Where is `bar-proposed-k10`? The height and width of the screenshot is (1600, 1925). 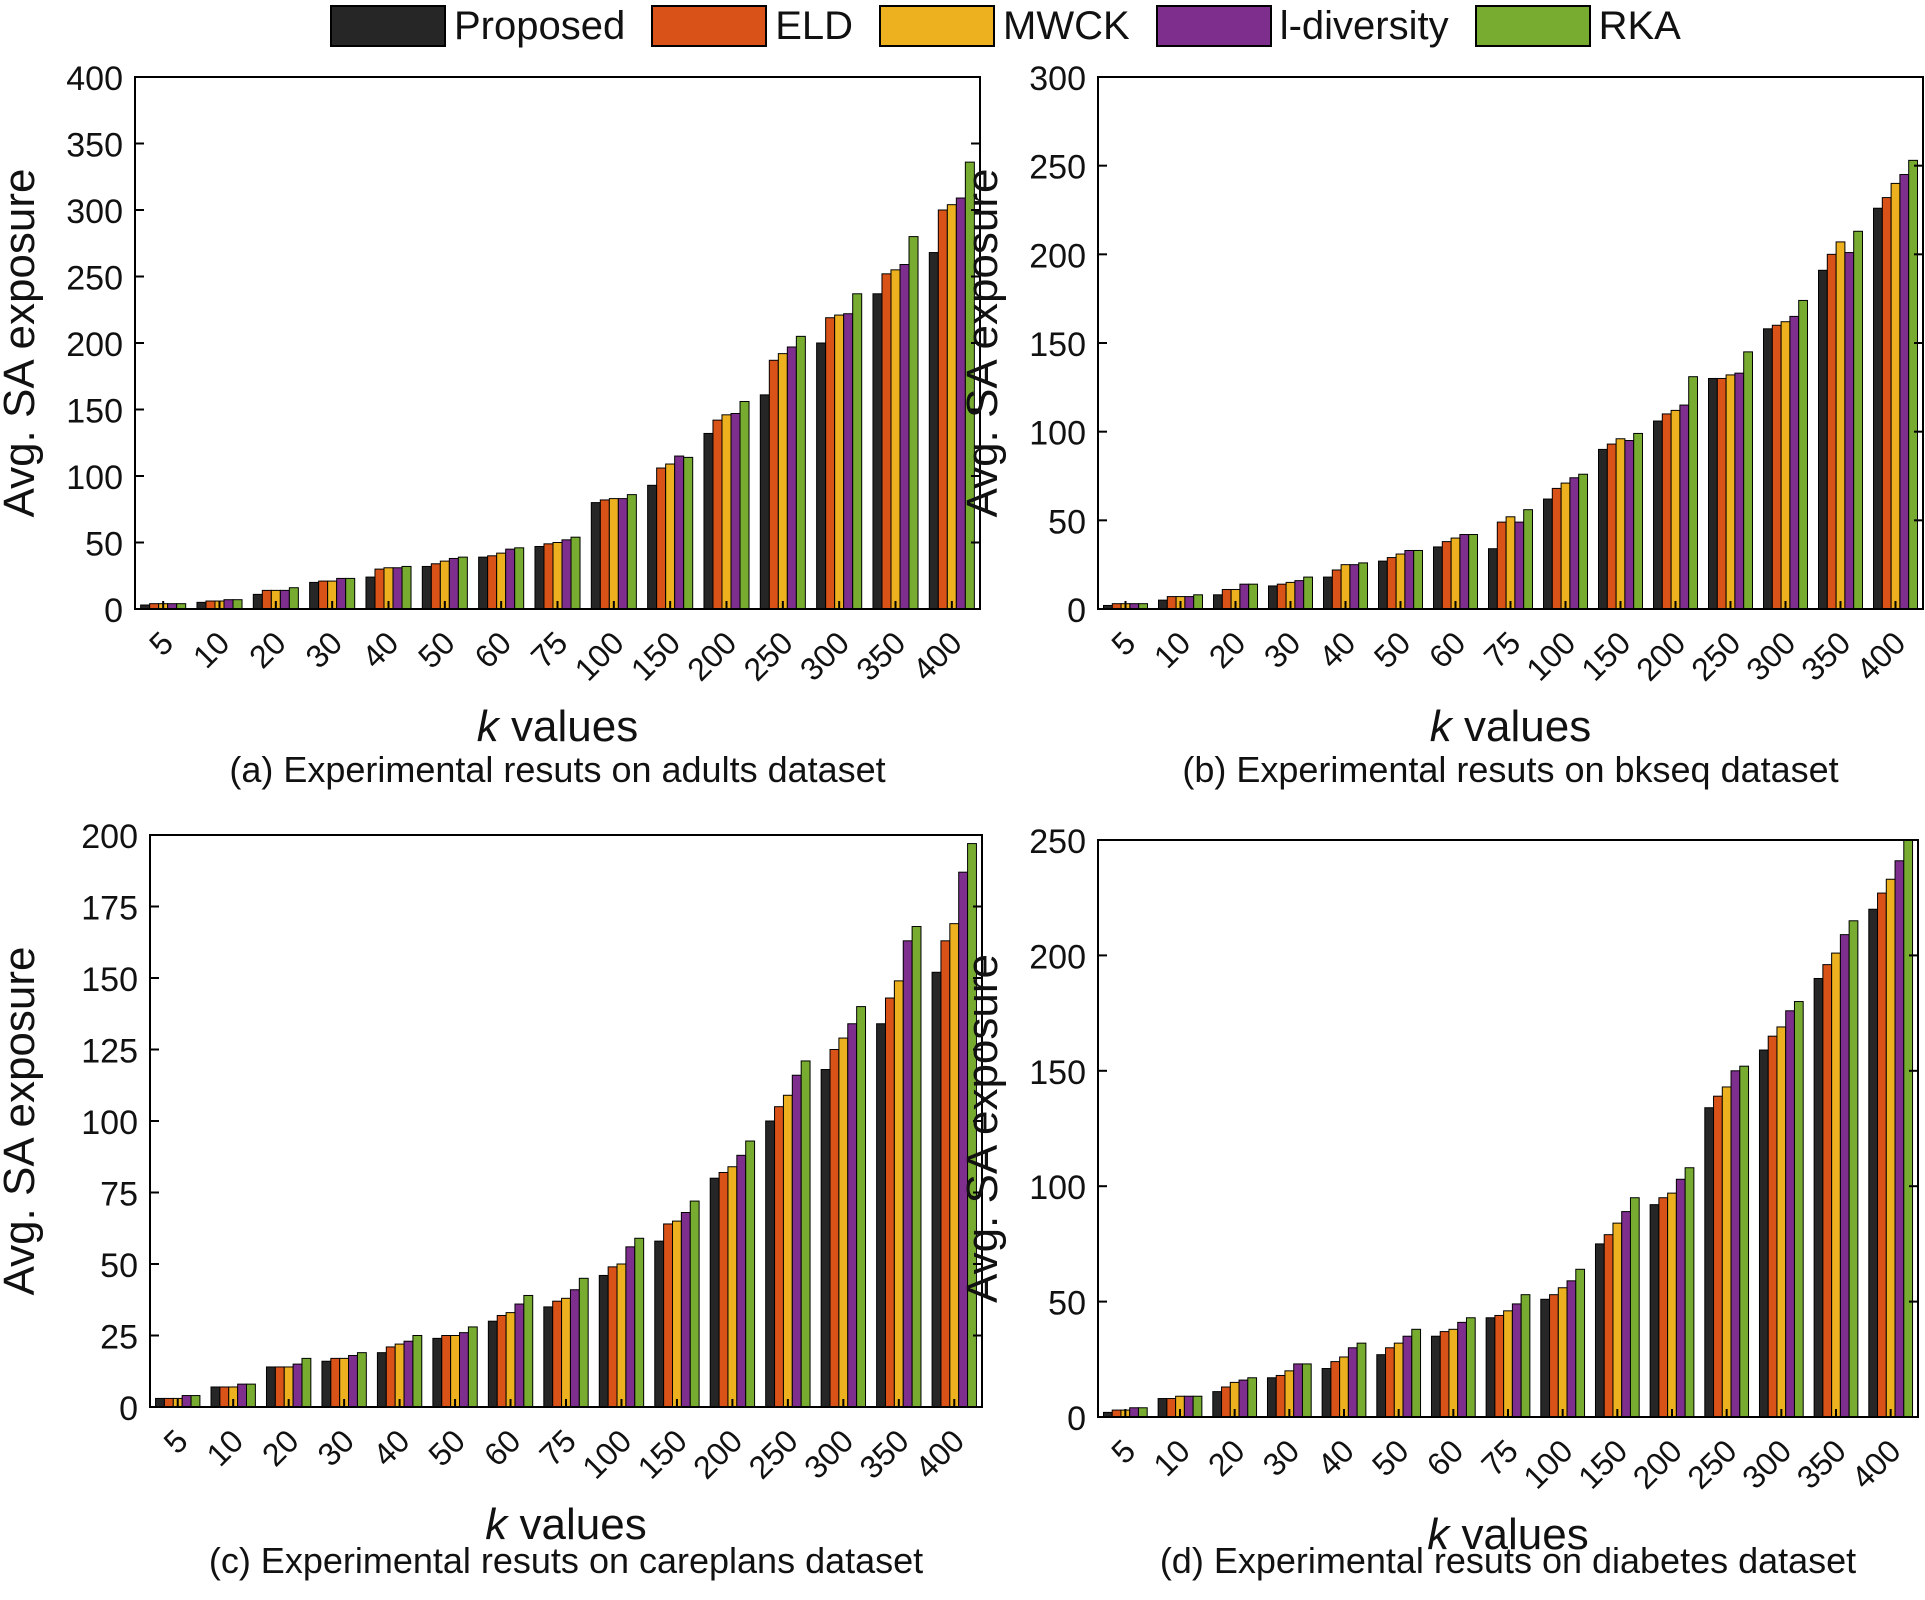 bar-proposed-k10 is located at coordinates (215, 1397).